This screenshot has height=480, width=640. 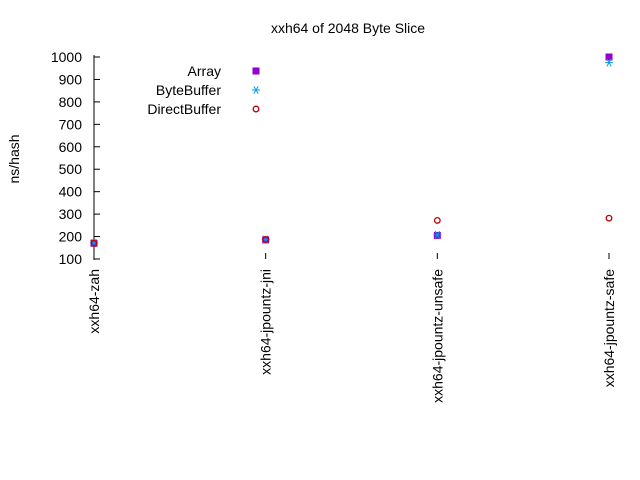 I want to click on legend-label: ByteBuffer, so click(x=188, y=90).